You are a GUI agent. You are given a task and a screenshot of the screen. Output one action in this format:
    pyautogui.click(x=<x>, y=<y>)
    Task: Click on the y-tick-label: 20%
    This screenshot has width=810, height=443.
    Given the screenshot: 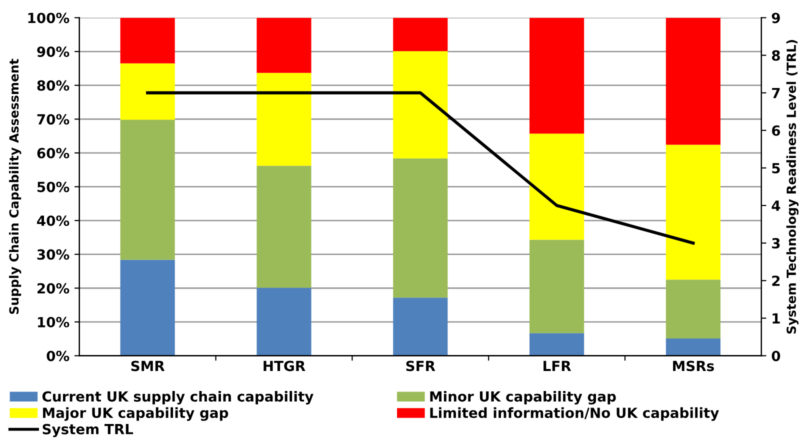 What is the action you would take?
    pyautogui.click(x=54, y=288)
    